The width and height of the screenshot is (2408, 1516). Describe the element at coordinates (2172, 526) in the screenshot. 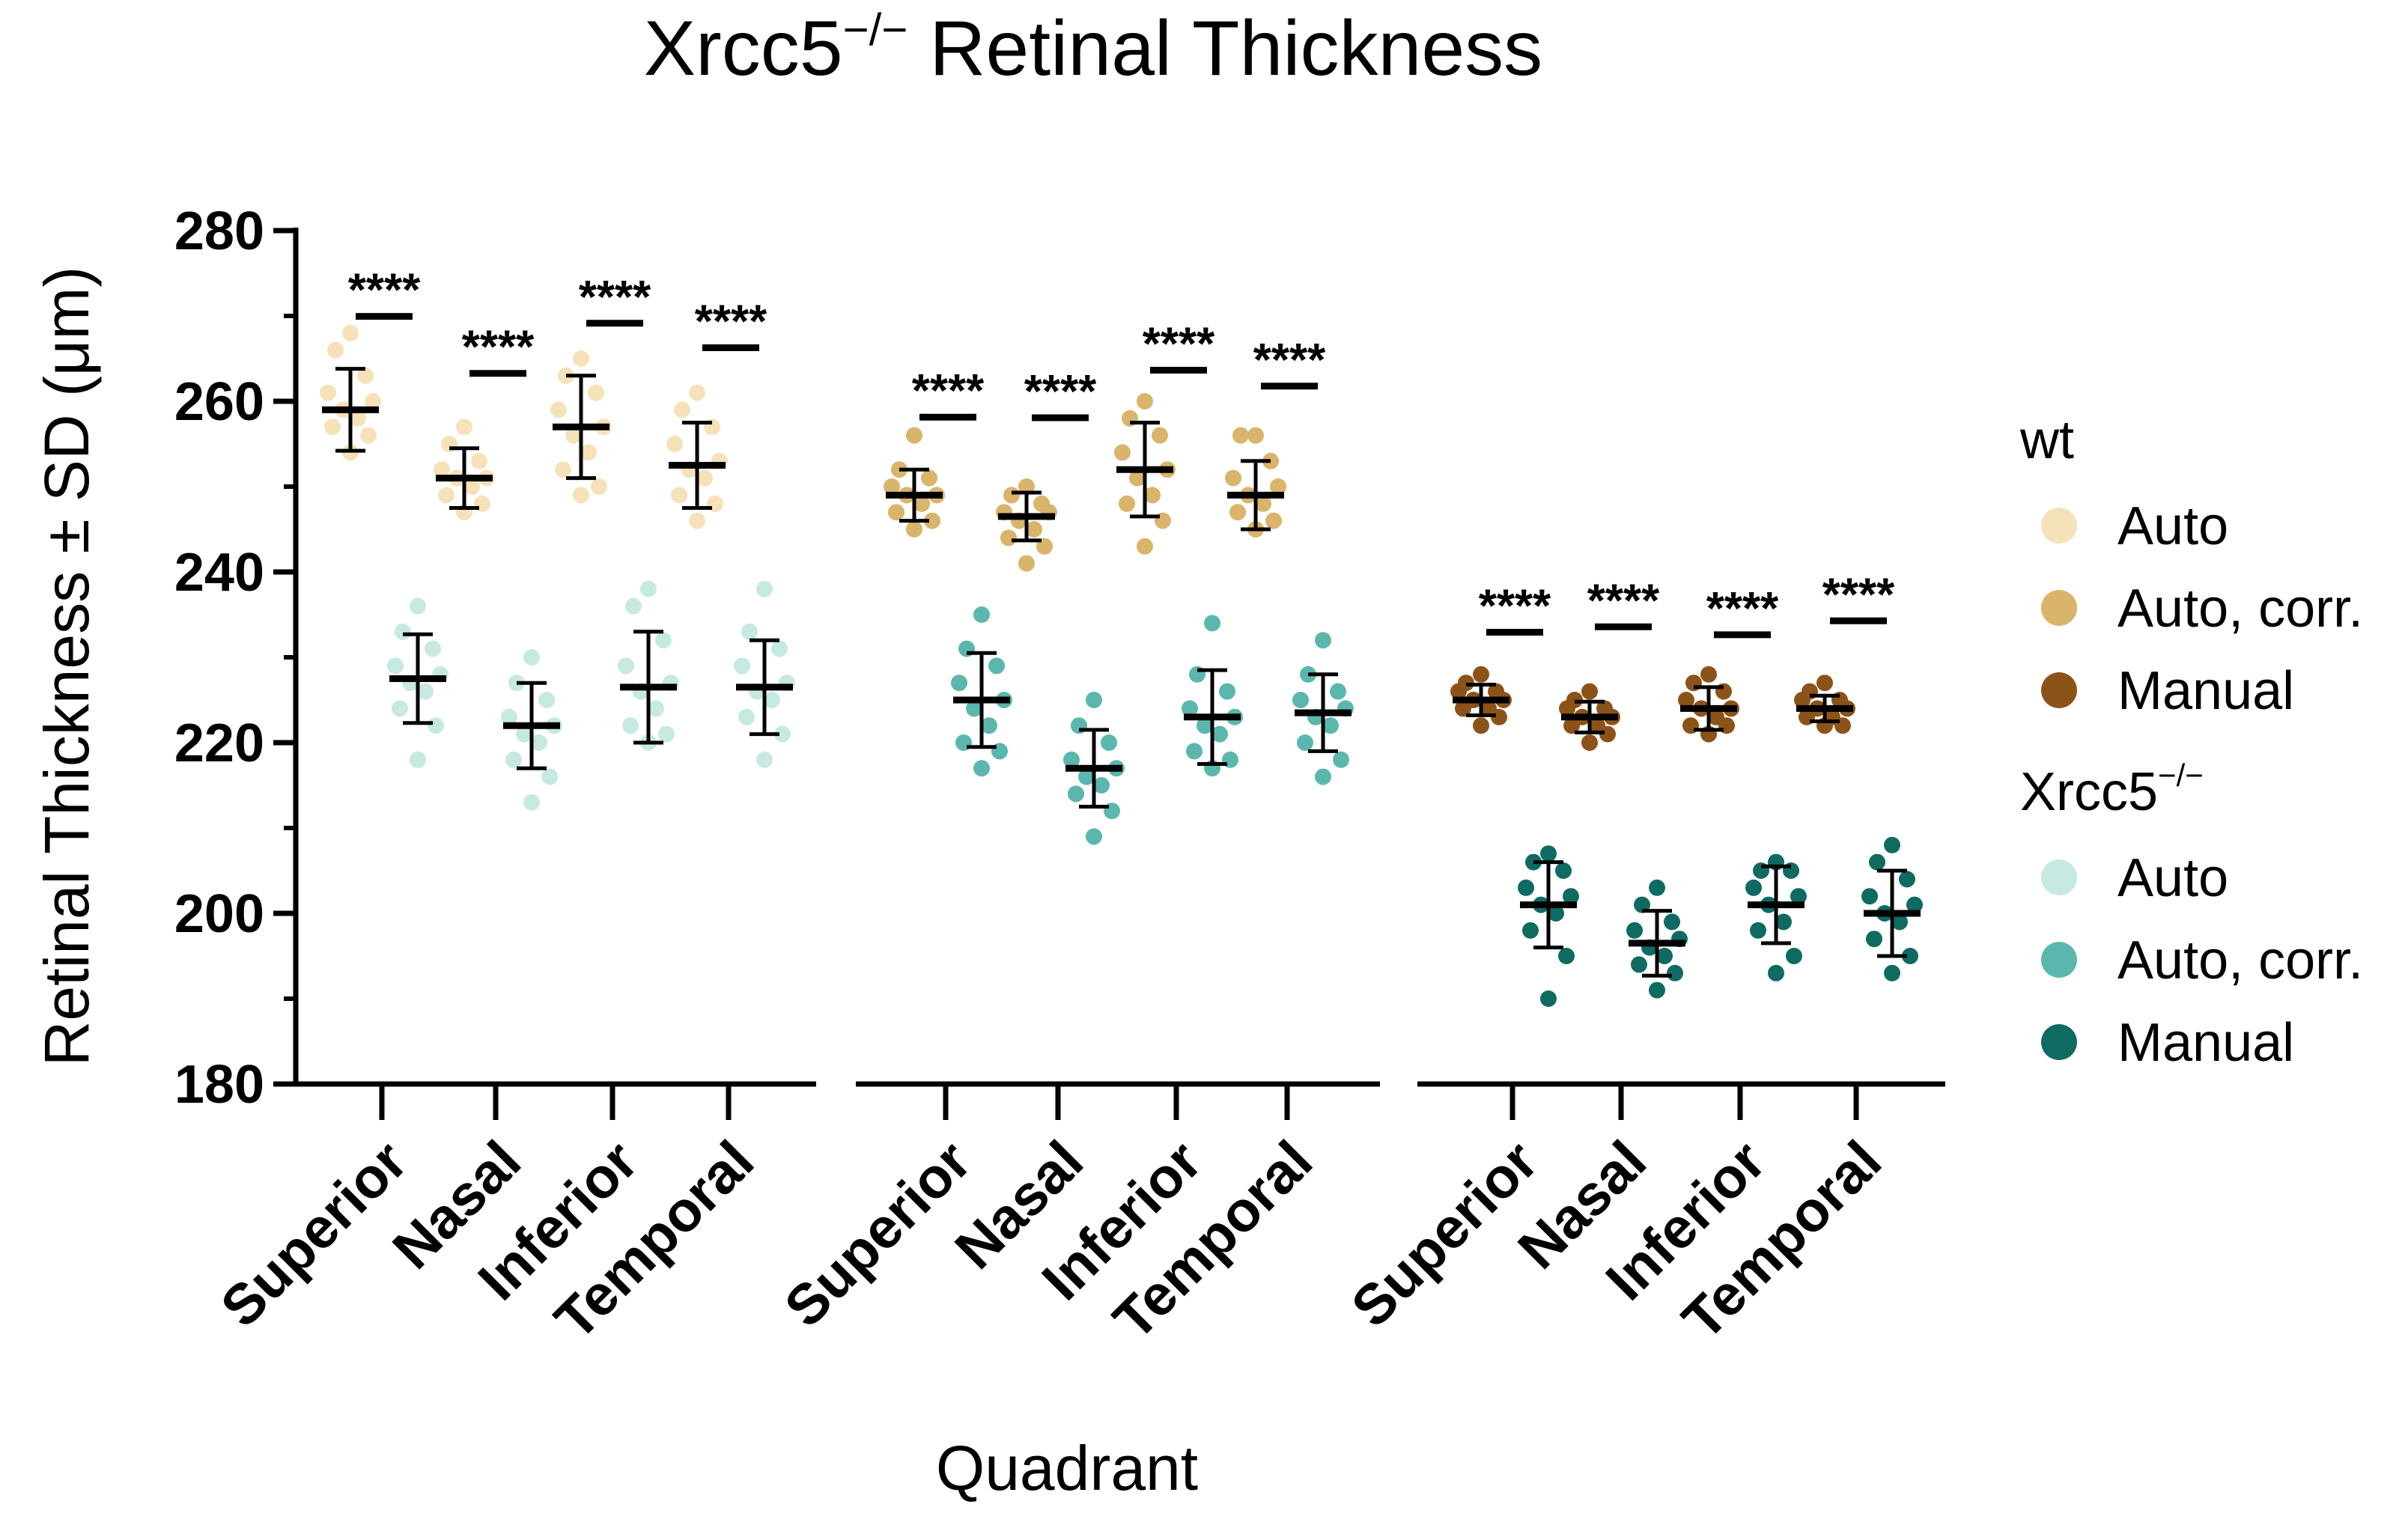

I see `legend-entry-label: Auto` at that location.